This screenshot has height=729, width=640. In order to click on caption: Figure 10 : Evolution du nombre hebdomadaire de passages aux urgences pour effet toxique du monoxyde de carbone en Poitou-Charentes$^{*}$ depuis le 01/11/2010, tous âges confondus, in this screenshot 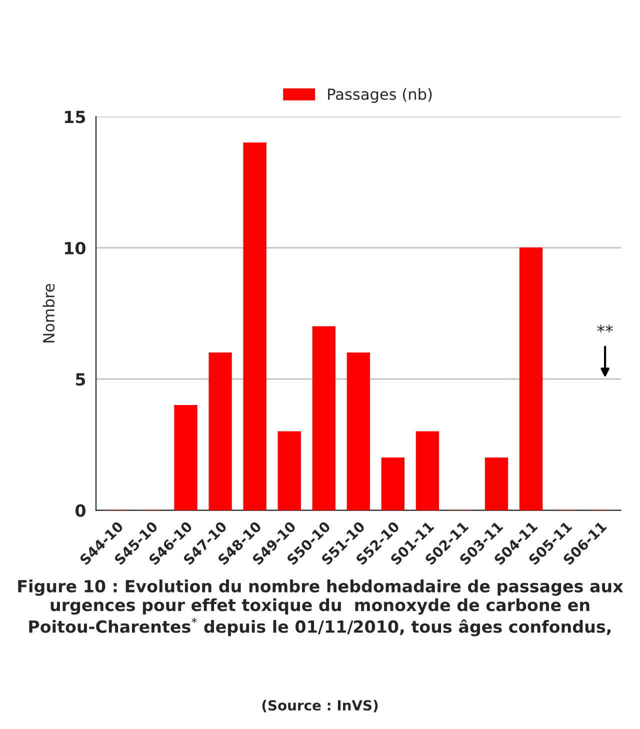, I will do `click(321, 608)`.